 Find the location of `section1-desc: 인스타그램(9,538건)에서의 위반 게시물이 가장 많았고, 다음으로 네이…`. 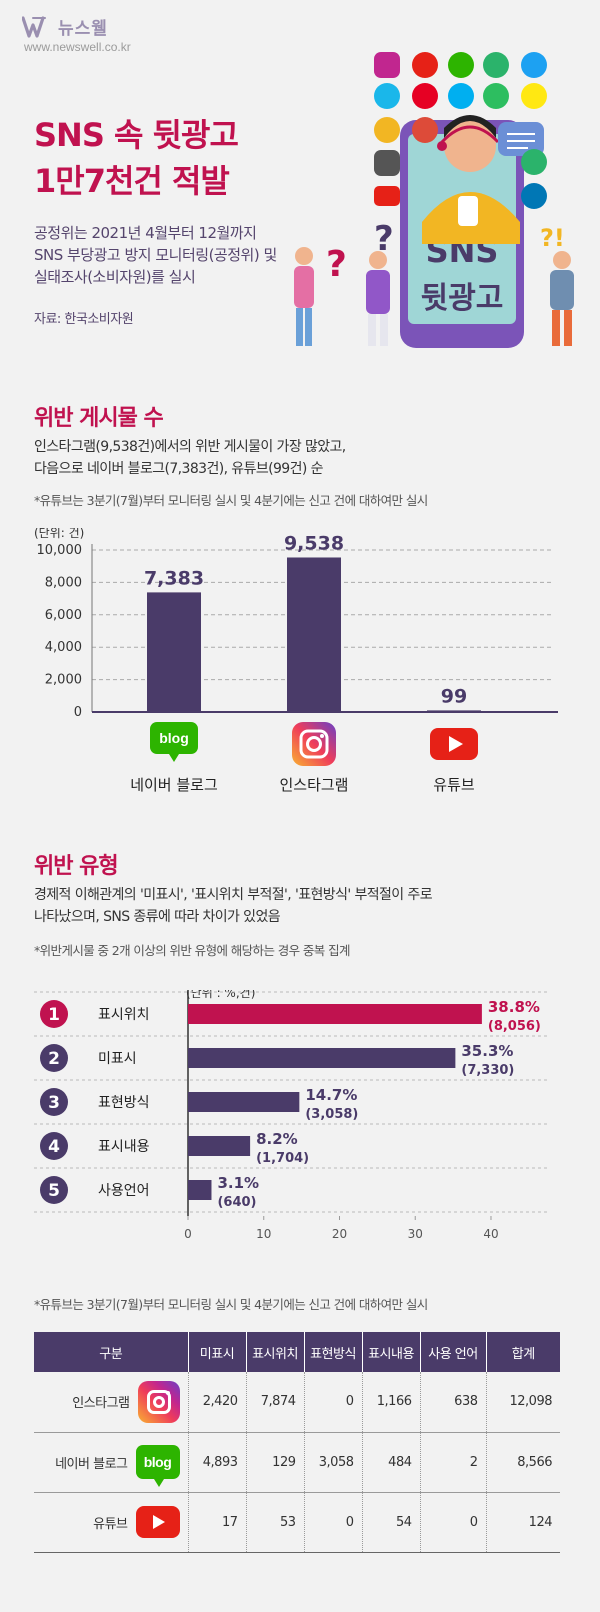

section1-desc: 인스타그램(9,538건)에서의 위반 게시물이 가장 많았고, 다음으로 네이… is located at coordinates (190, 458).